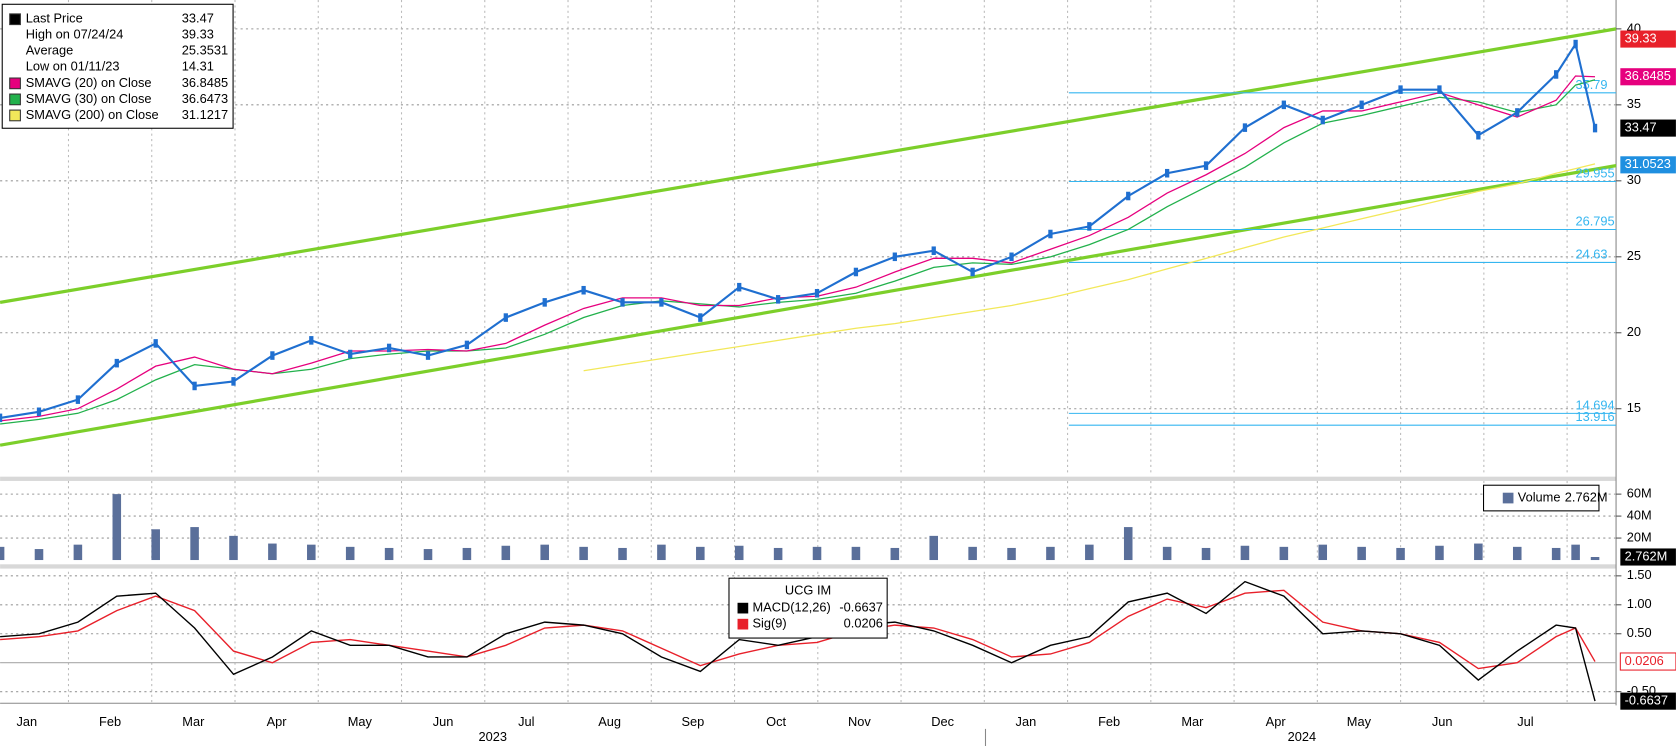 The width and height of the screenshot is (1676, 746). What do you see at coordinates (1641, 126) in the screenshot?
I see `value-flag-label: 33.47` at bounding box center [1641, 126].